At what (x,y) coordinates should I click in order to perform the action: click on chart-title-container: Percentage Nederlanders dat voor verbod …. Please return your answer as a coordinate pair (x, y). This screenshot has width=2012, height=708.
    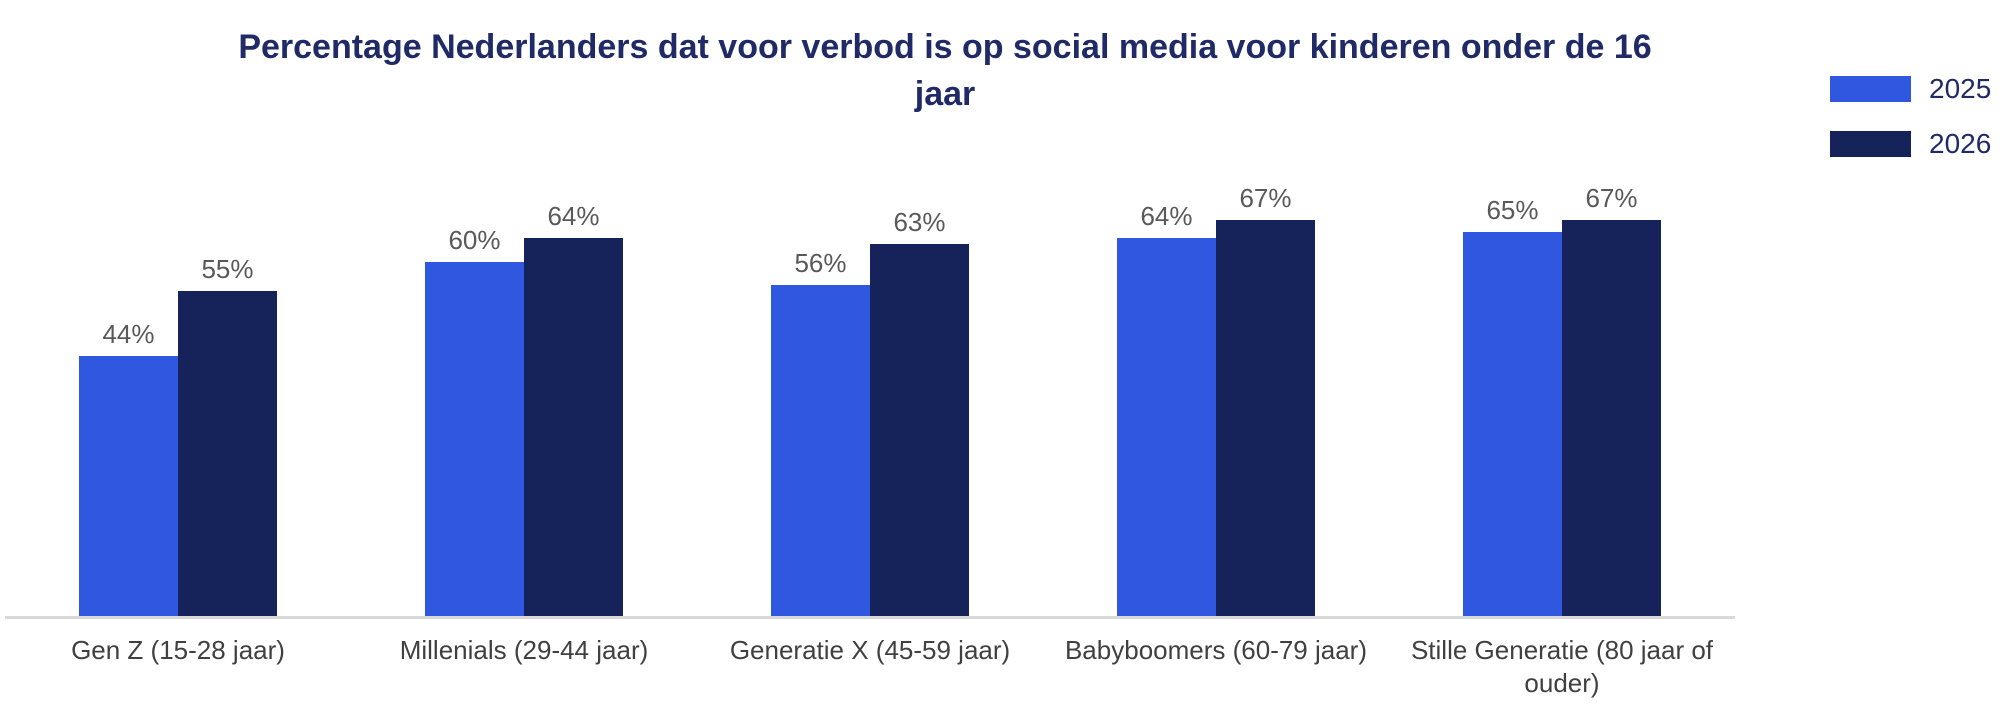
    Looking at the image, I should click on (945, 71).